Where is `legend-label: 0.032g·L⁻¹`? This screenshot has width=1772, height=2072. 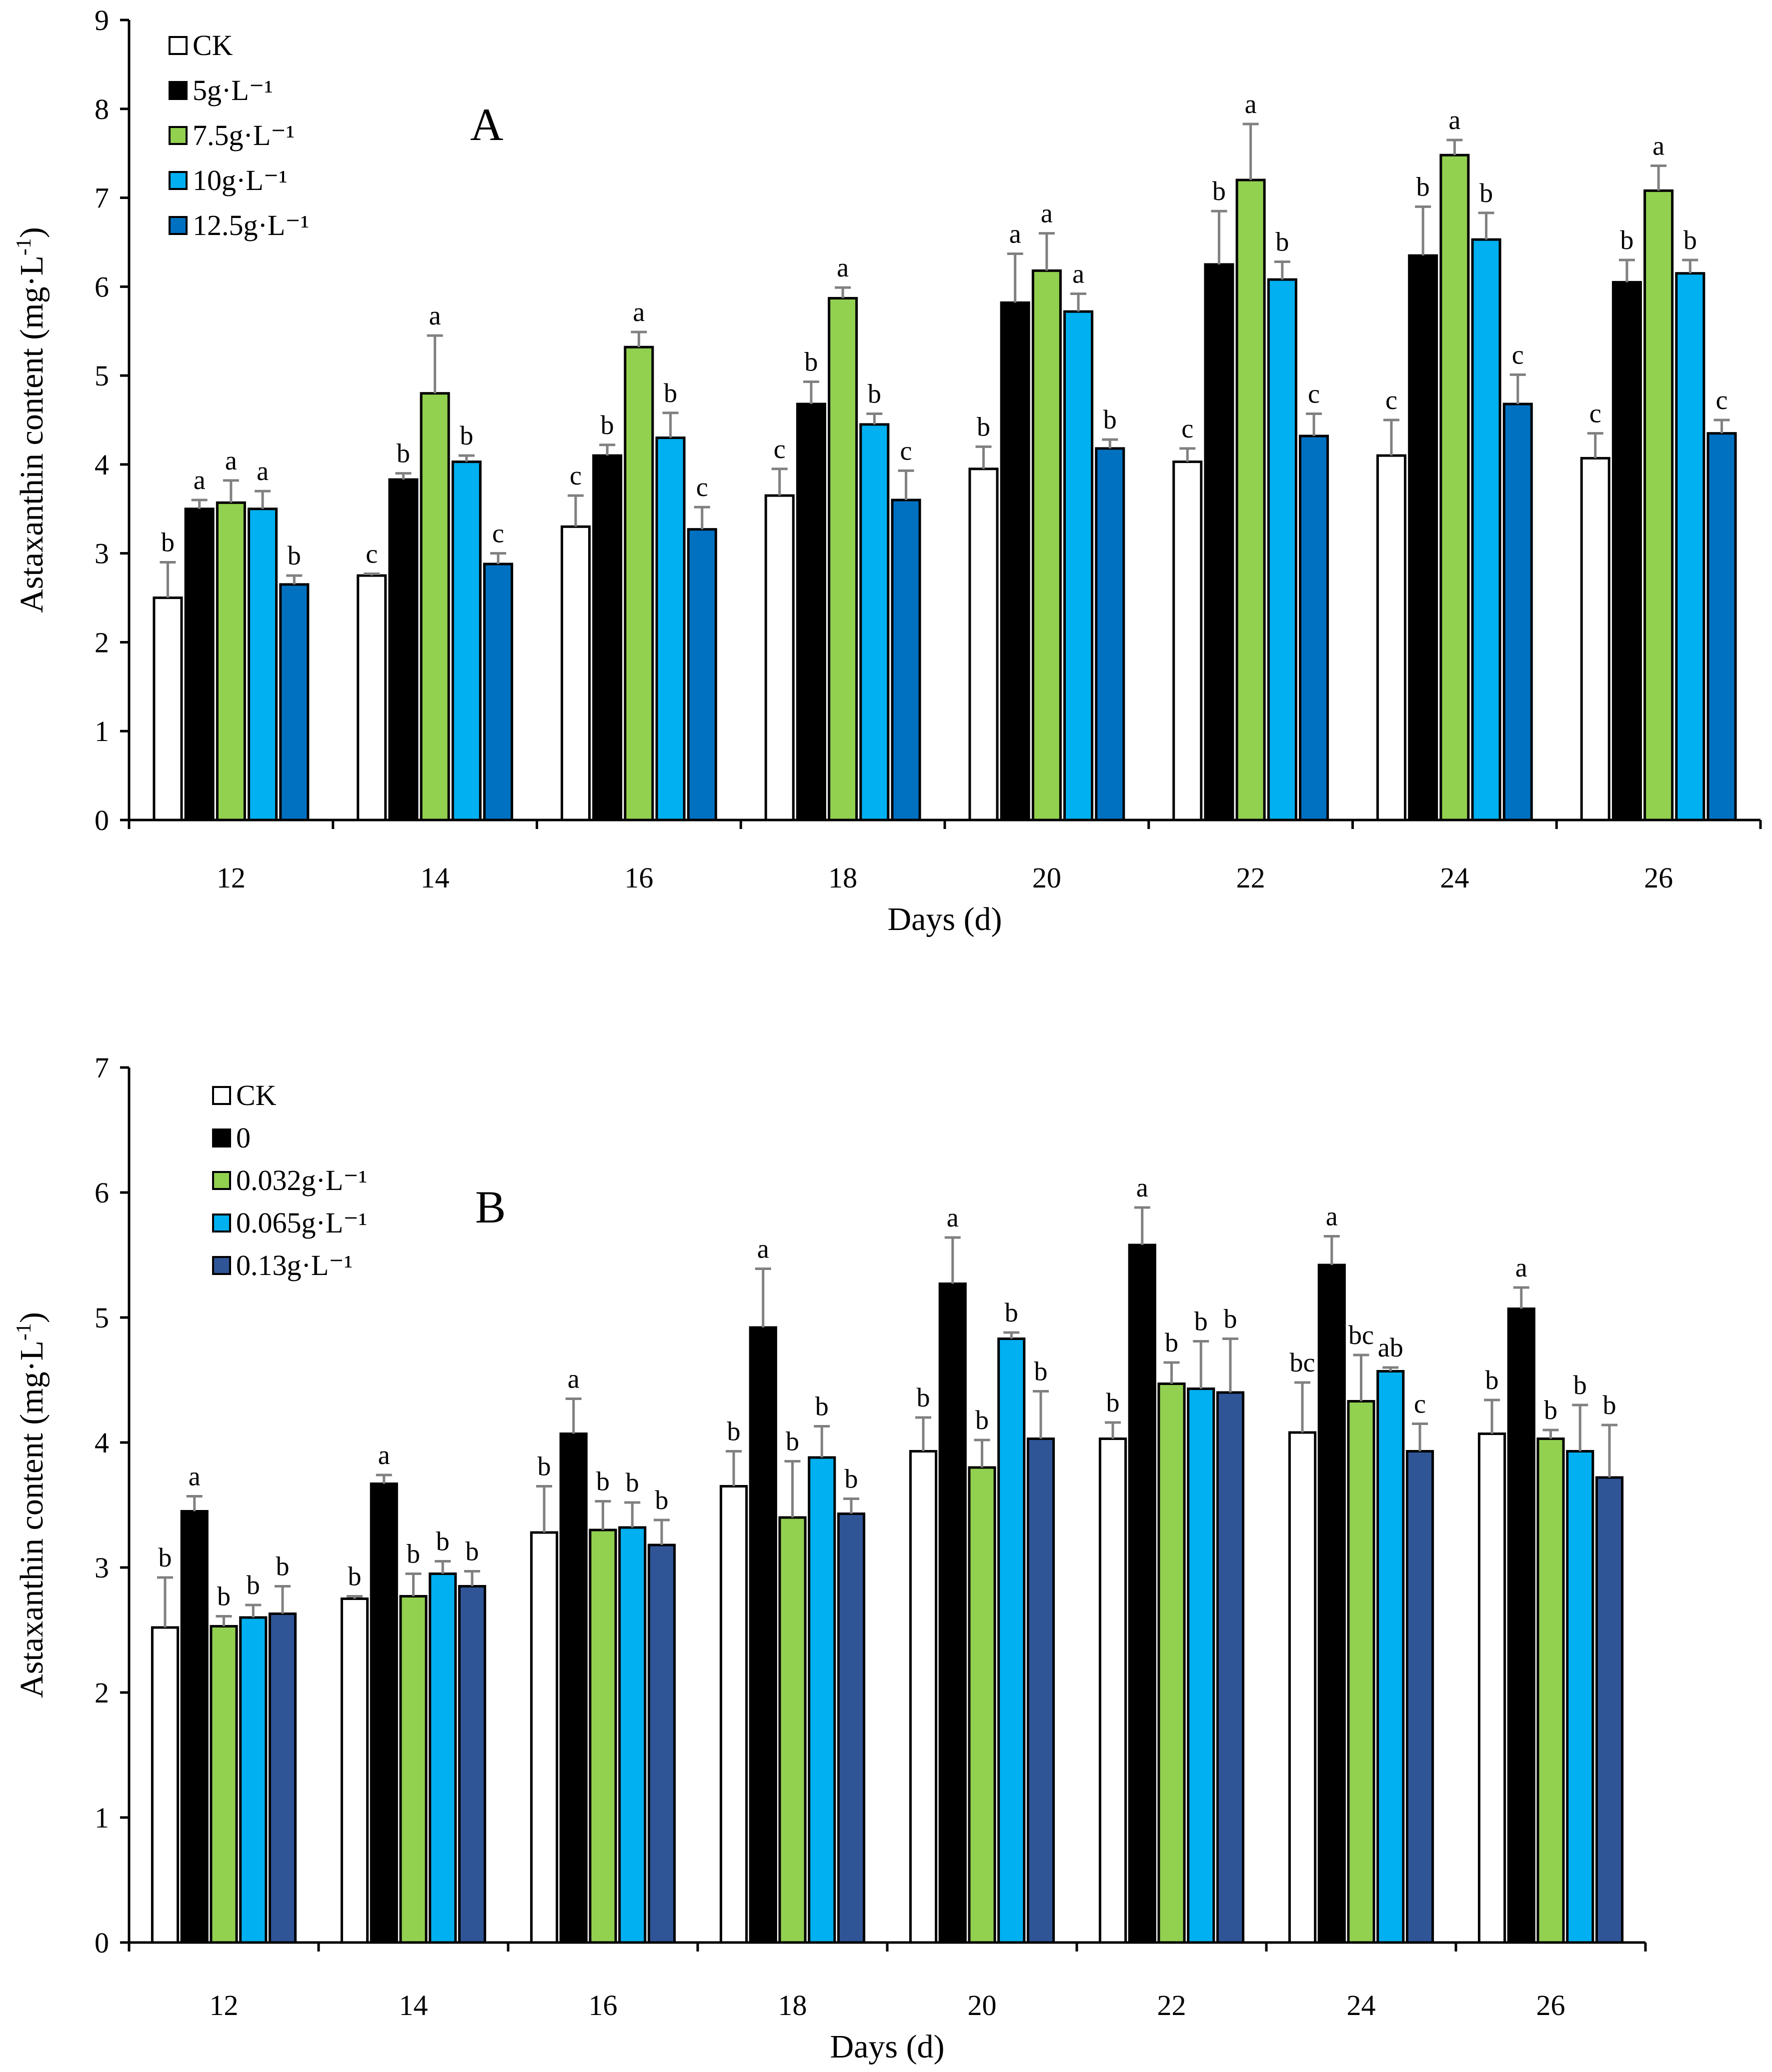 legend-label: 0.032g·L⁻¹ is located at coordinates (301, 1180).